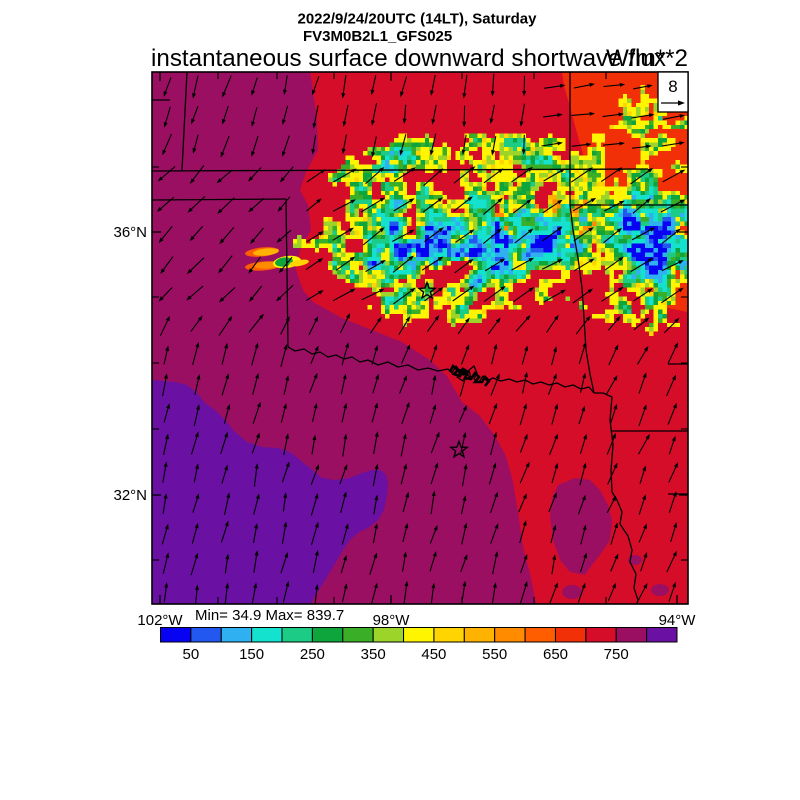 The height and width of the screenshot is (800, 800). Describe the element at coordinates (392, 620) in the screenshot. I see `svg-text: 98°W` at that location.